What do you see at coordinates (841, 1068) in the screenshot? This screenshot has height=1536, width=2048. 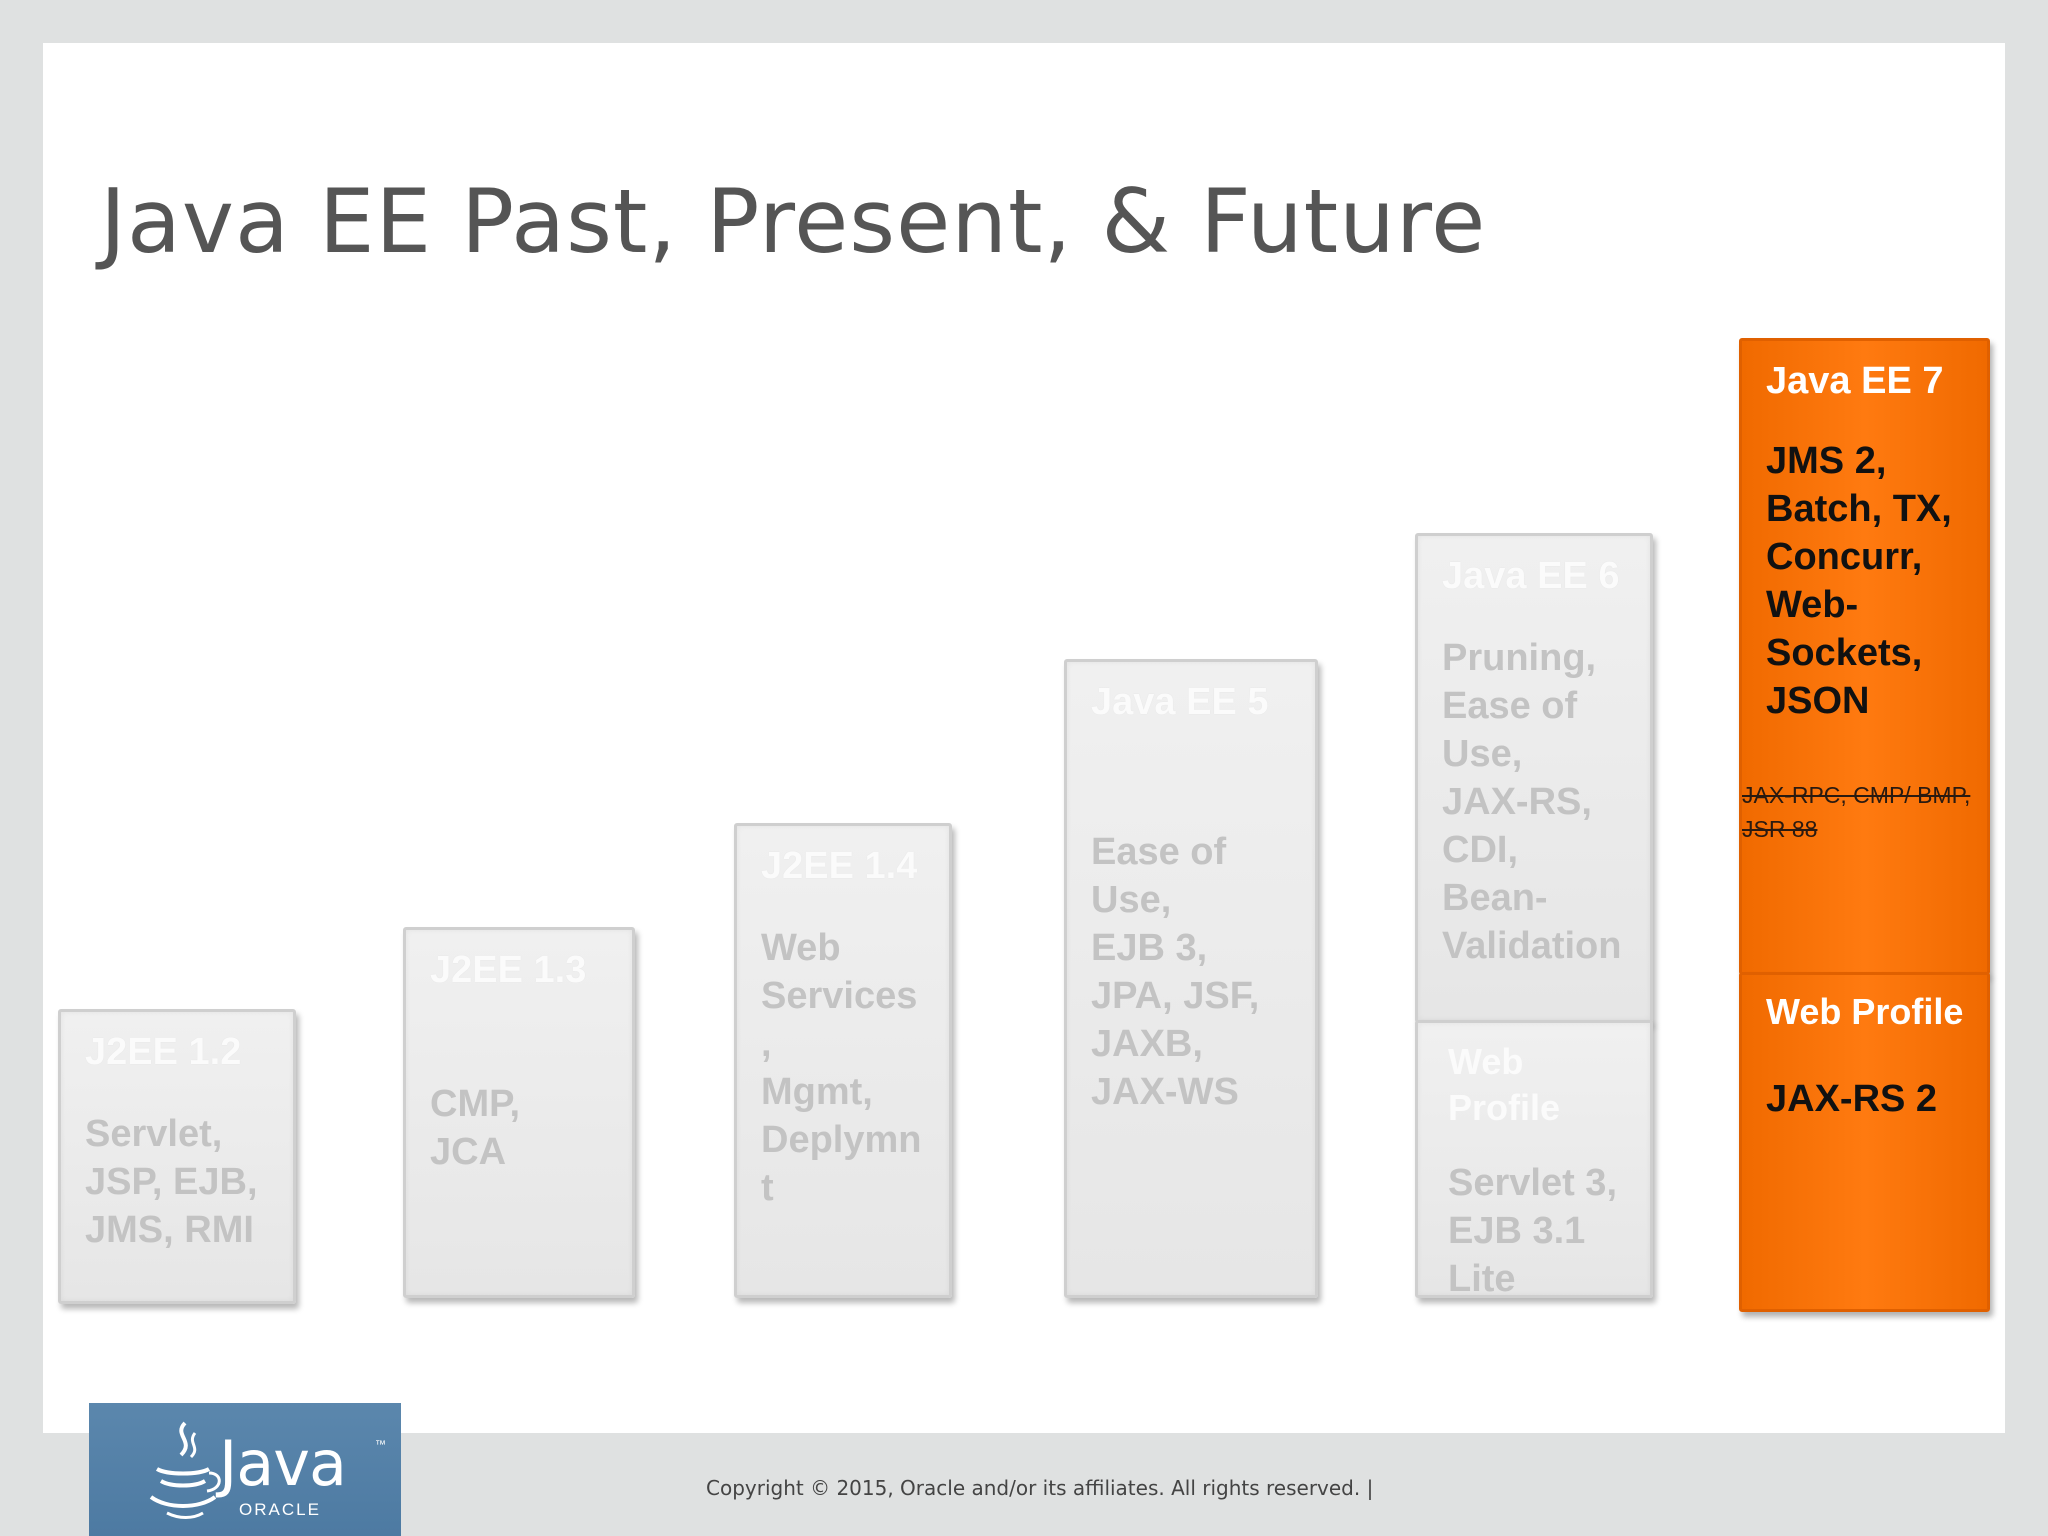 I see `release-features: Web Services , Mgmt, Deplymn t` at bounding box center [841, 1068].